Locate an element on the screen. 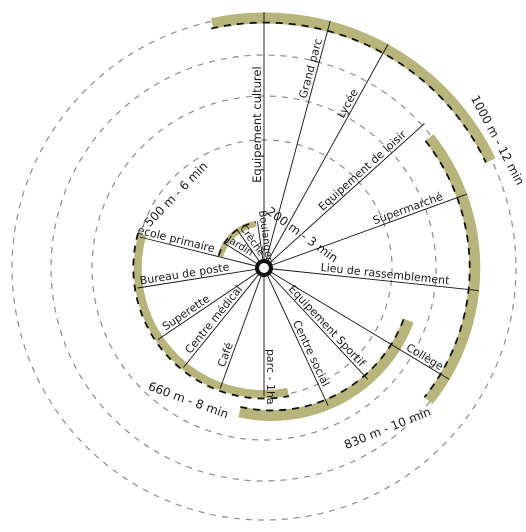  band-660m is located at coordinates (326, 369).